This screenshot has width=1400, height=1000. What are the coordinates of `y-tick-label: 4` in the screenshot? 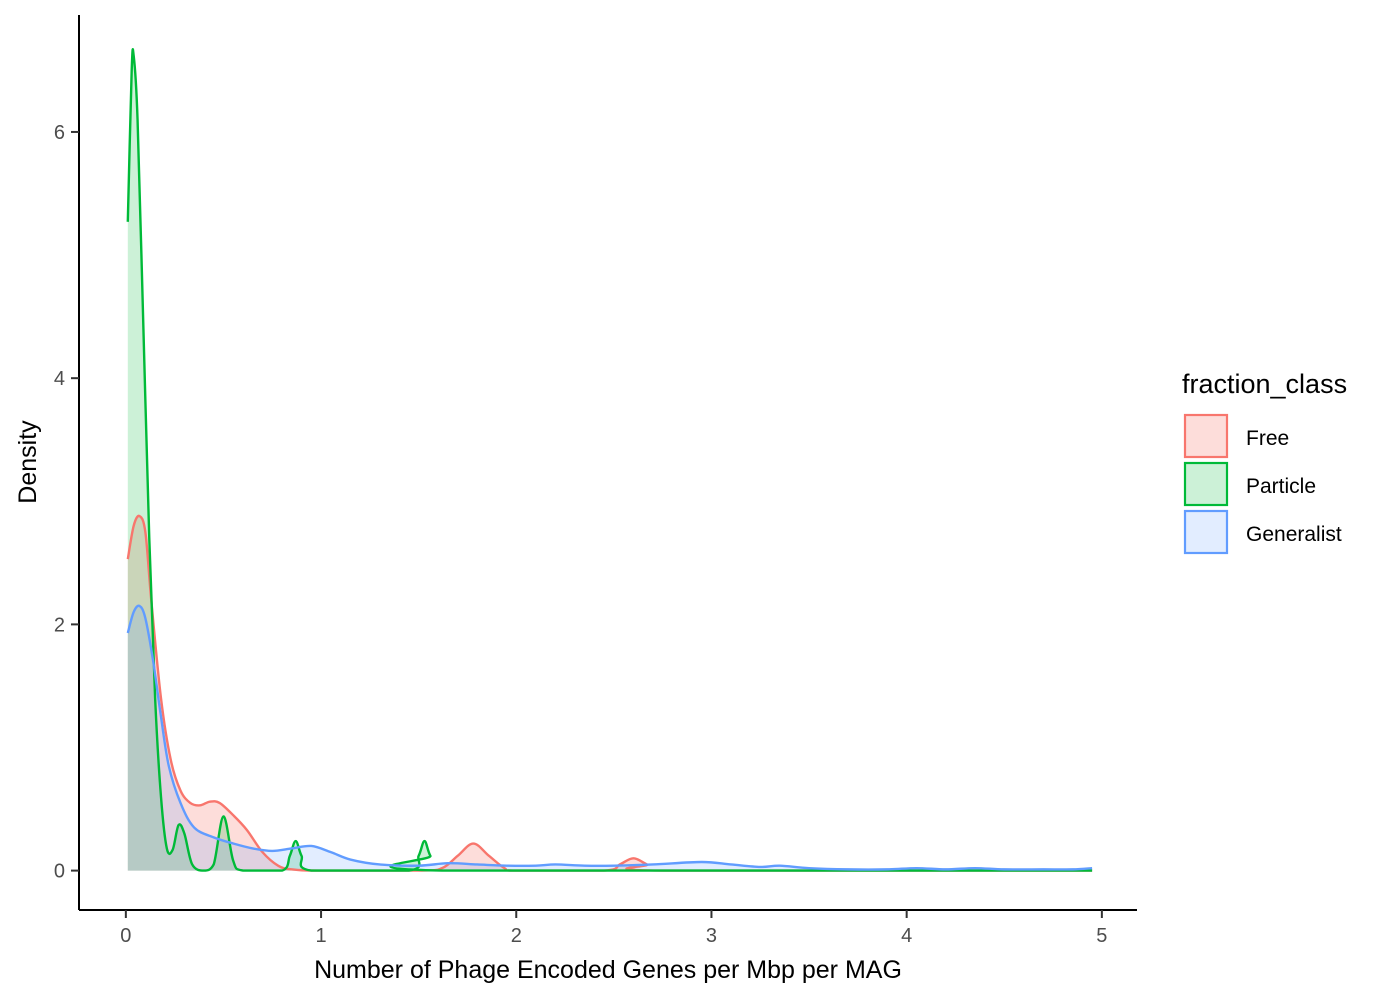 It's located at (59, 379).